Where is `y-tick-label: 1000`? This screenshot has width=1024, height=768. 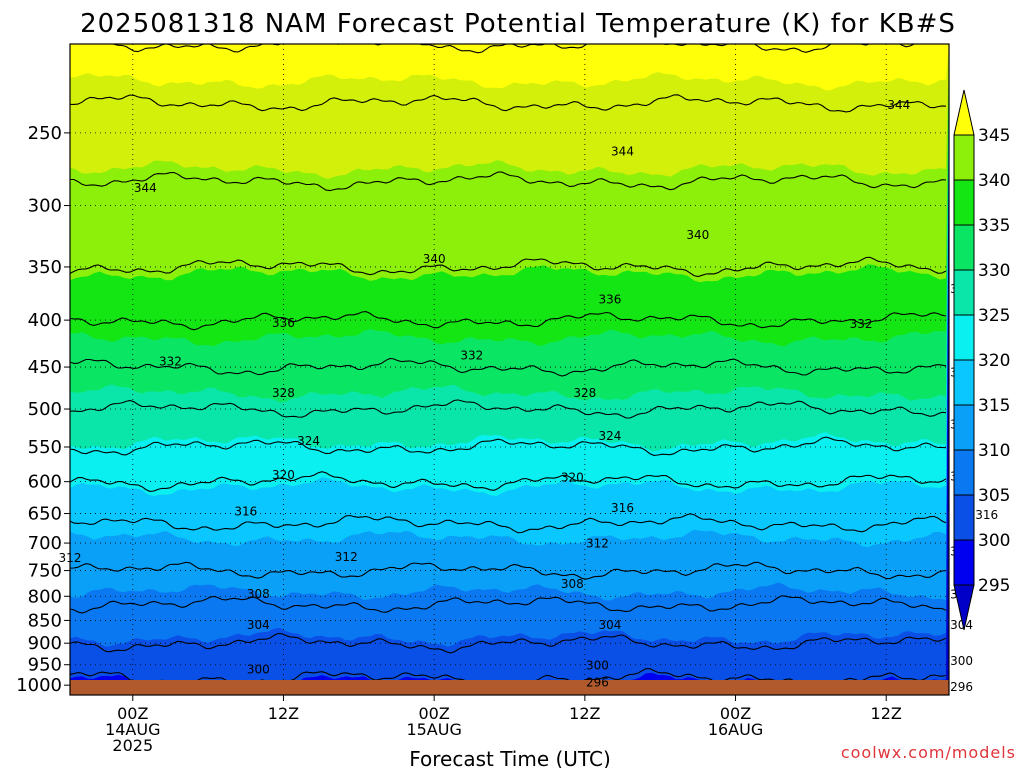 y-tick-label: 1000 is located at coordinates (39, 685).